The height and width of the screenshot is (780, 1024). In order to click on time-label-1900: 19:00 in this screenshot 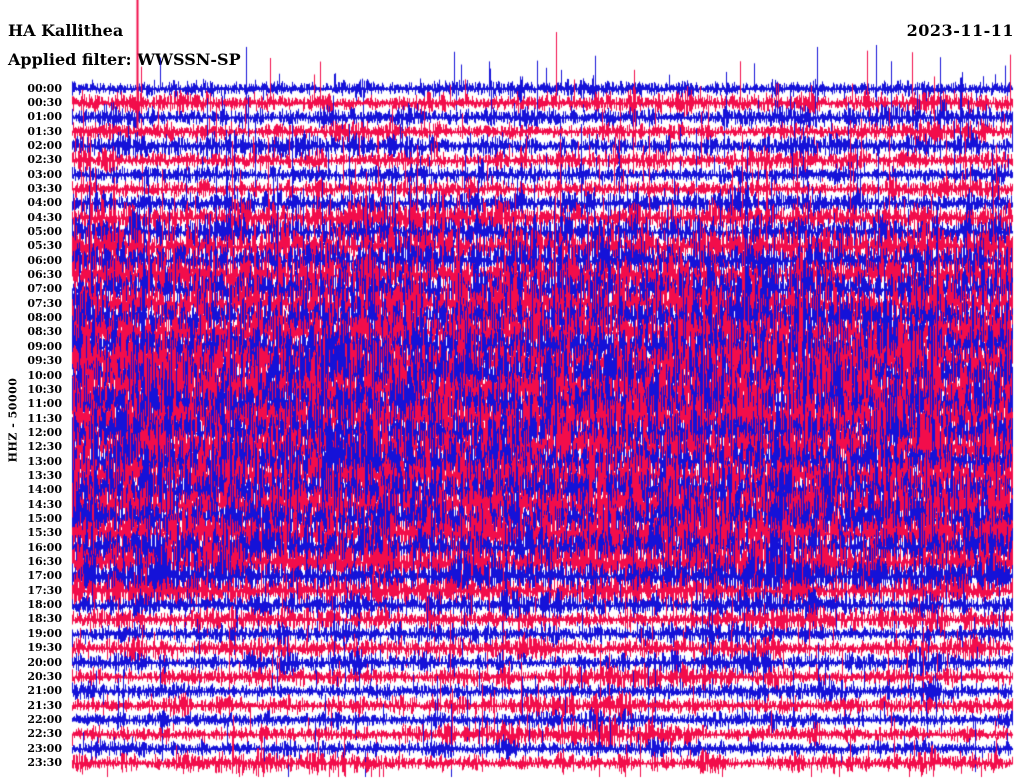, I will do `click(44, 633)`.